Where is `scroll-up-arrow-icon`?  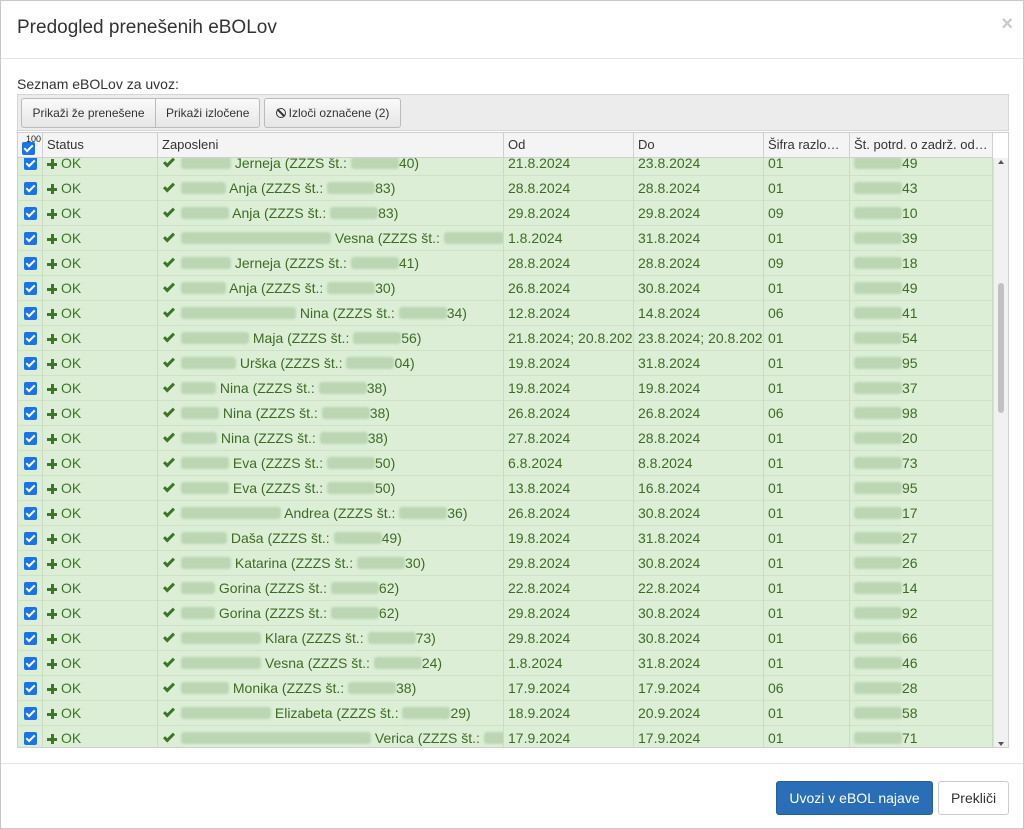
scroll-up-arrow-icon is located at coordinates (1001, 162).